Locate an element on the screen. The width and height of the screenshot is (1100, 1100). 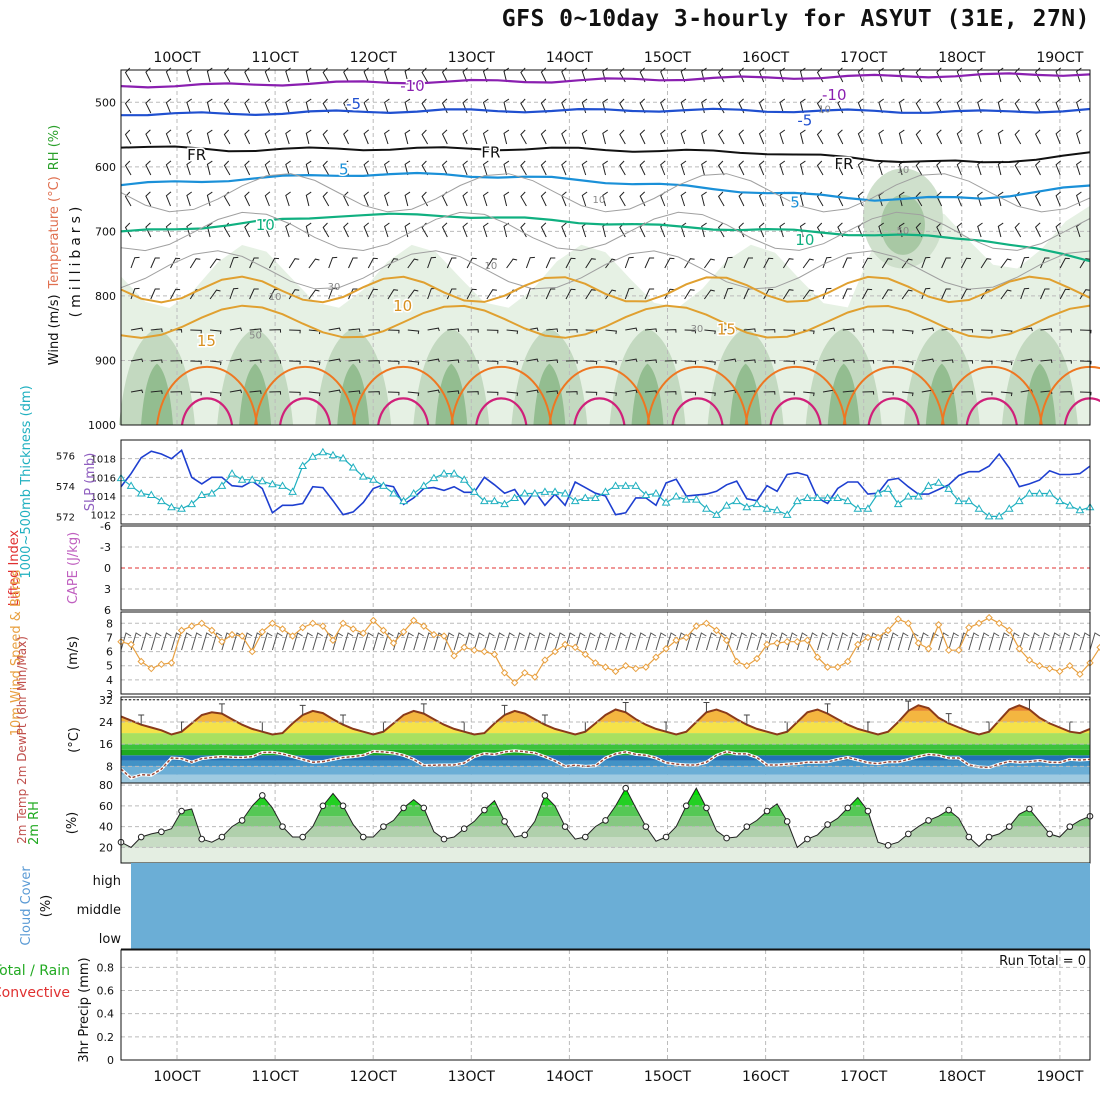
bottom-date-label: 19OCT is located at coordinates (1060, 1077).